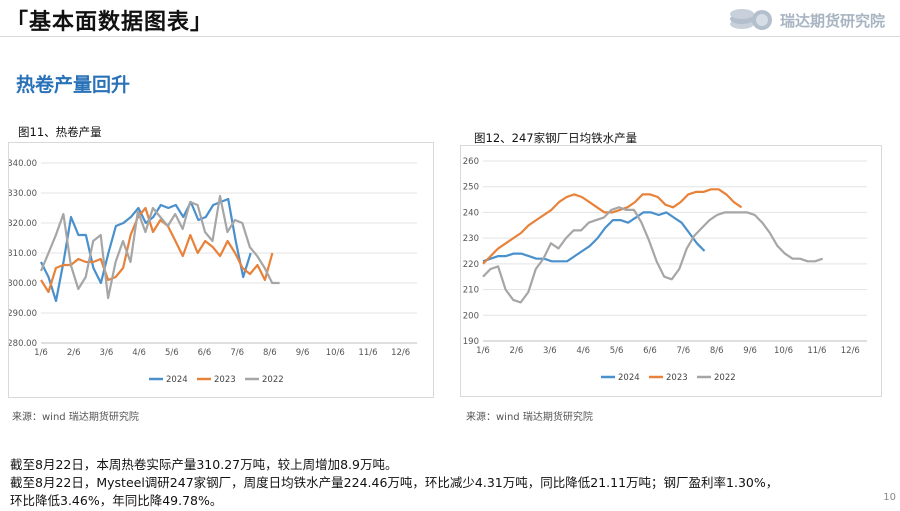 The width and height of the screenshot is (900, 511). What do you see at coordinates (23, 254) in the screenshot?
I see `y-tick-label: 310.00` at bounding box center [23, 254].